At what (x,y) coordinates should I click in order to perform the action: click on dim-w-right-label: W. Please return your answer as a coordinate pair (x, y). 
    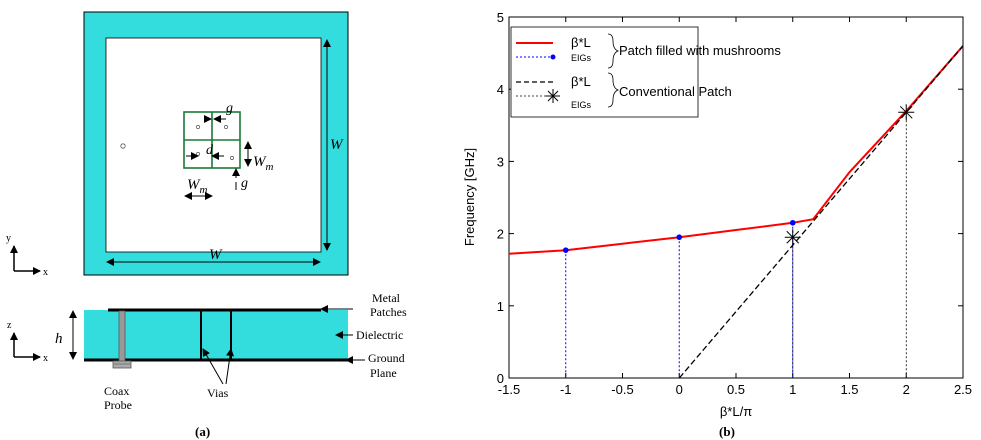
    Looking at the image, I should click on (337, 145).